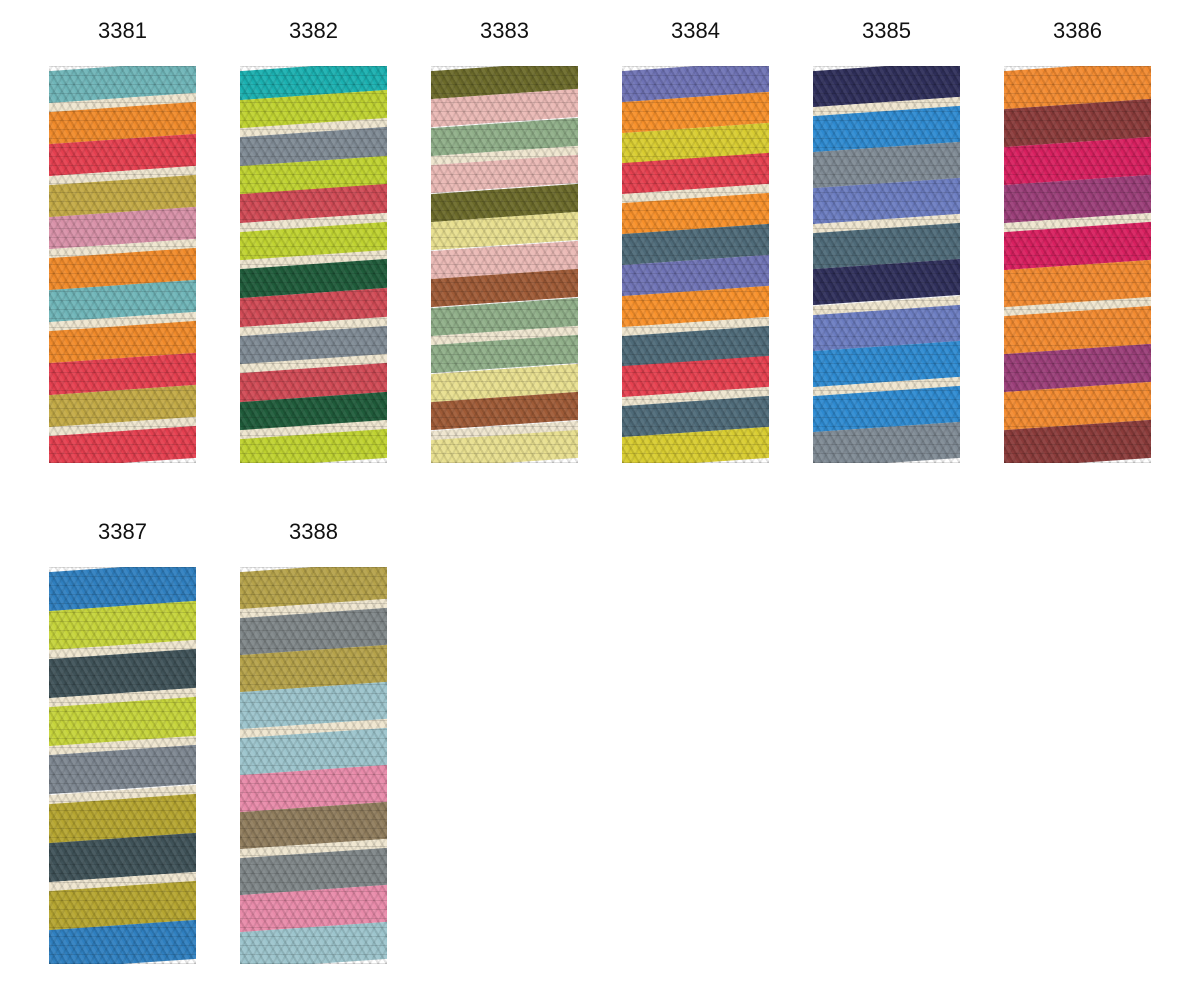  I want to click on swatch-label: 3383, so click(504, 30).